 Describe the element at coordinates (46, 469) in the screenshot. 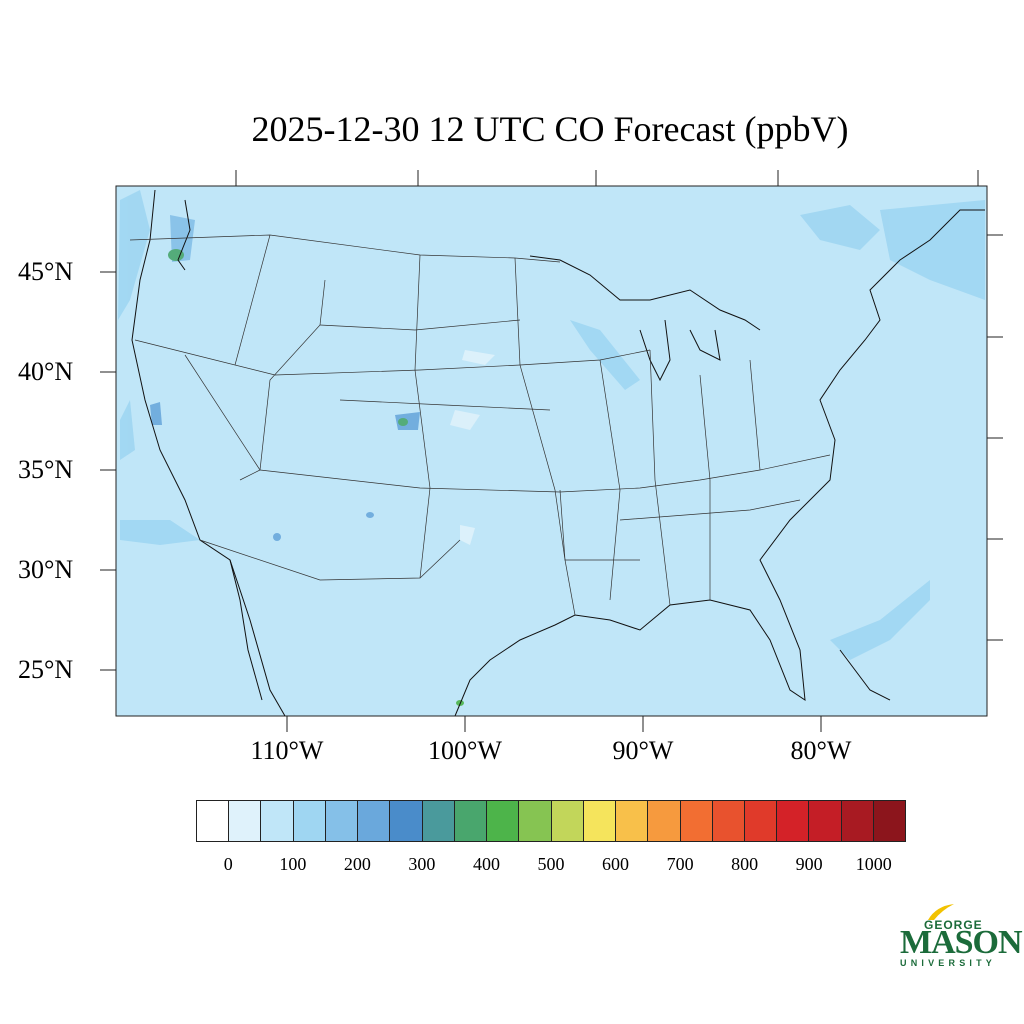

I see `lat-label-35n: 35°N` at that location.